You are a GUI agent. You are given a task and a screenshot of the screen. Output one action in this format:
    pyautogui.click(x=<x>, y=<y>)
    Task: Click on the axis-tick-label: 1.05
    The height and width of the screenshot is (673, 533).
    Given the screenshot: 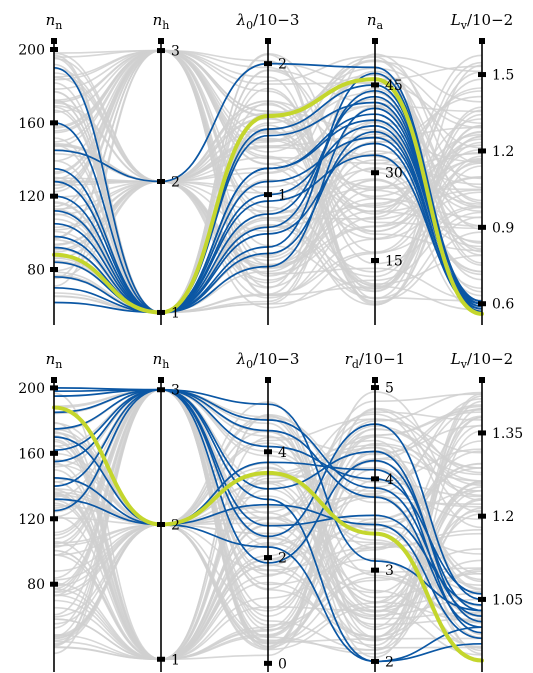 What is the action you would take?
    pyautogui.click(x=507, y=600)
    